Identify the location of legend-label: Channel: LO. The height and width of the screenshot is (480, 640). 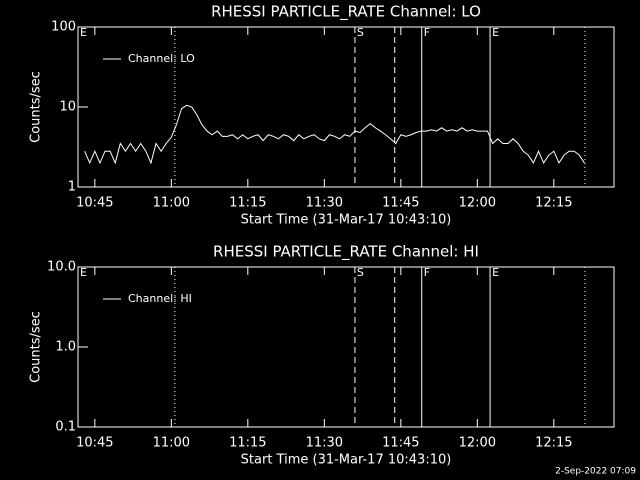
(161, 58).